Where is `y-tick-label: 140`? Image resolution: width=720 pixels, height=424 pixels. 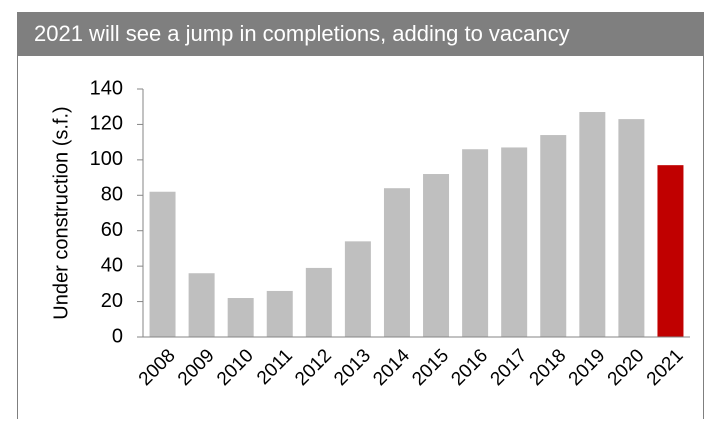
y-tick-label: 140 is located at coordinates (106, 88).